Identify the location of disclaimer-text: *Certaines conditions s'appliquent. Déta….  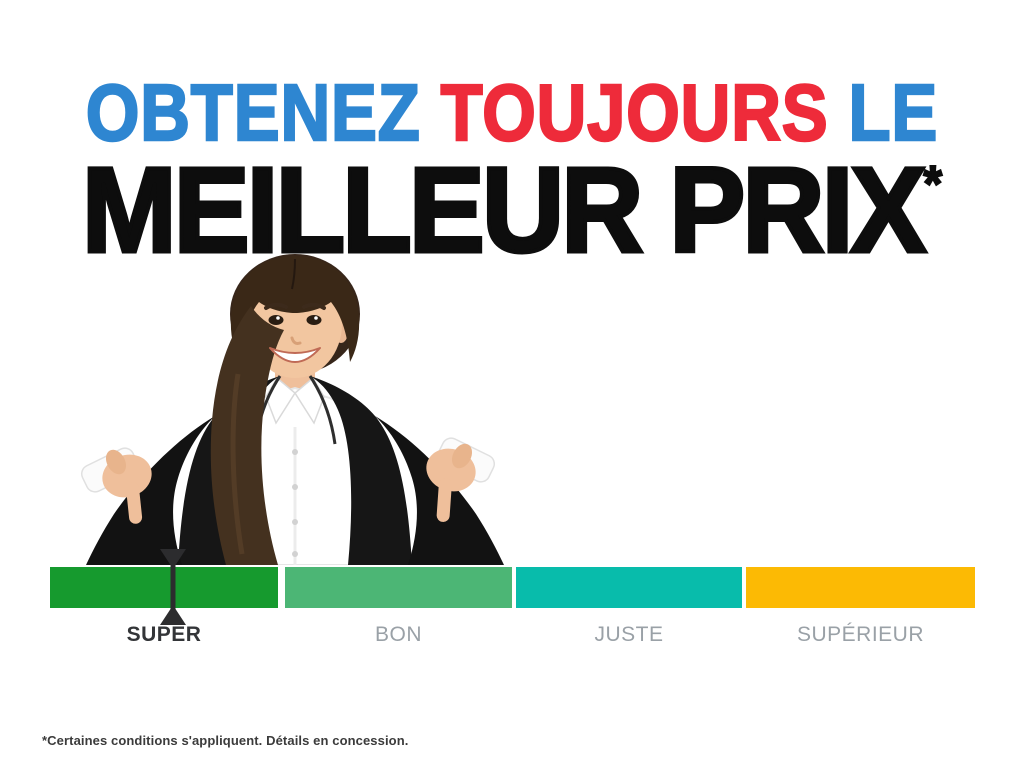
(225, 740).